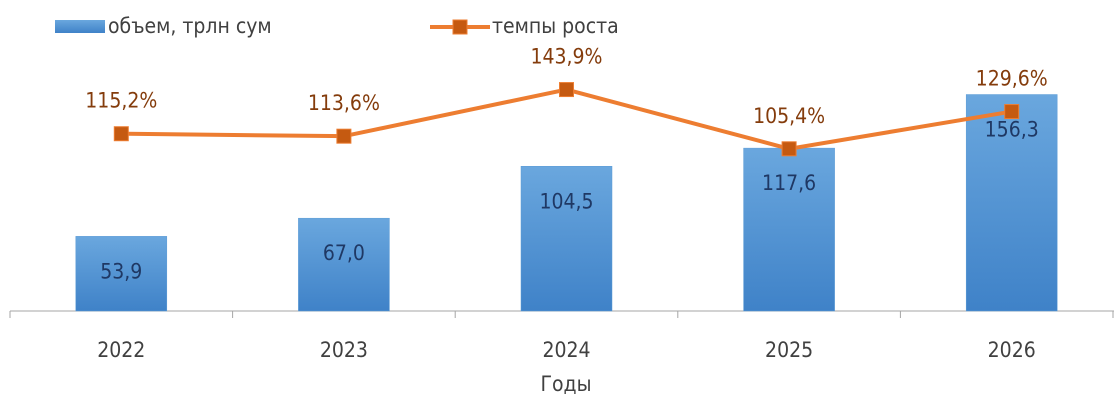 The width and height of the screenshot is (1114, 401). Describe the element at coordinates (121, 350) in the screenshot. I see `x-tick-label: 2022` at that location.